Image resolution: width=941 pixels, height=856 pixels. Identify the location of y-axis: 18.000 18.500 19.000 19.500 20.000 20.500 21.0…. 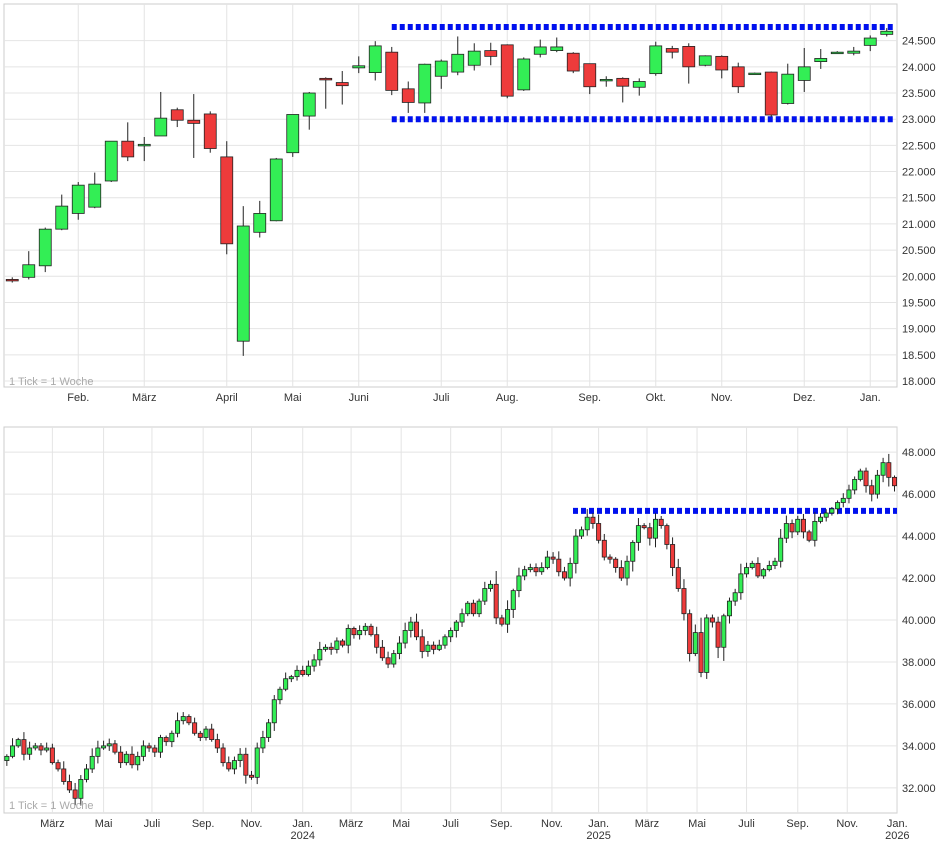
(919, 212).